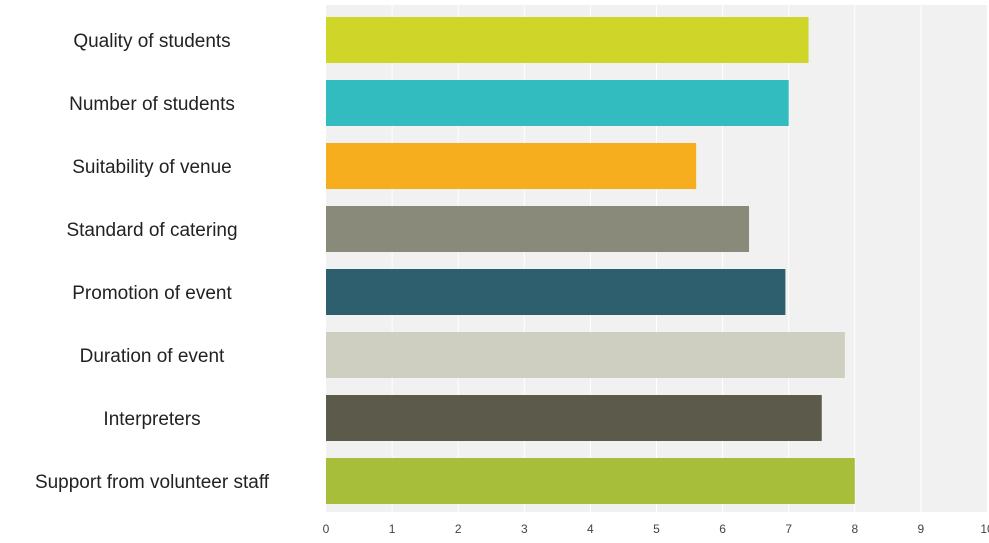 This screenshot has height=543, width=989. What do you see at coordinates (590, 529) in the screenshot?
I see `x-tick-label: 4` at bounding box center [590, 529].